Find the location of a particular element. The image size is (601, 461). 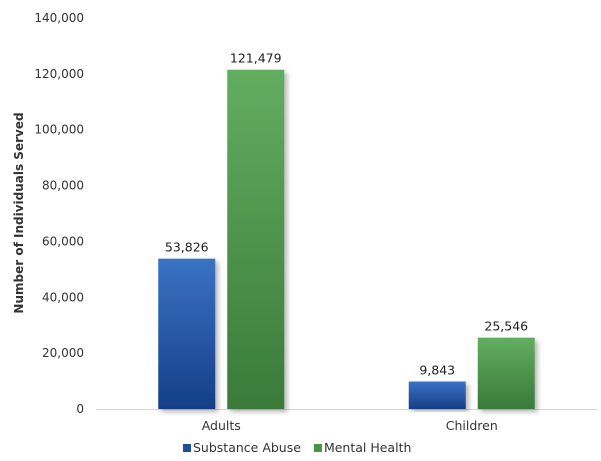

bar-substance-abuse-adults is located at coordinates (187, 333).